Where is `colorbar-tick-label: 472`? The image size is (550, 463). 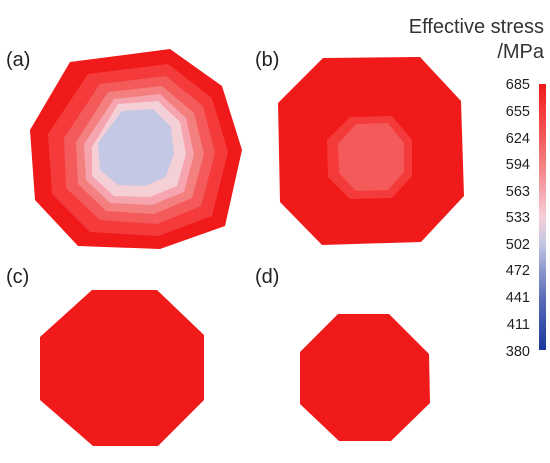
colorbar-tick-label: 472 is located at coordinates (518, 271).